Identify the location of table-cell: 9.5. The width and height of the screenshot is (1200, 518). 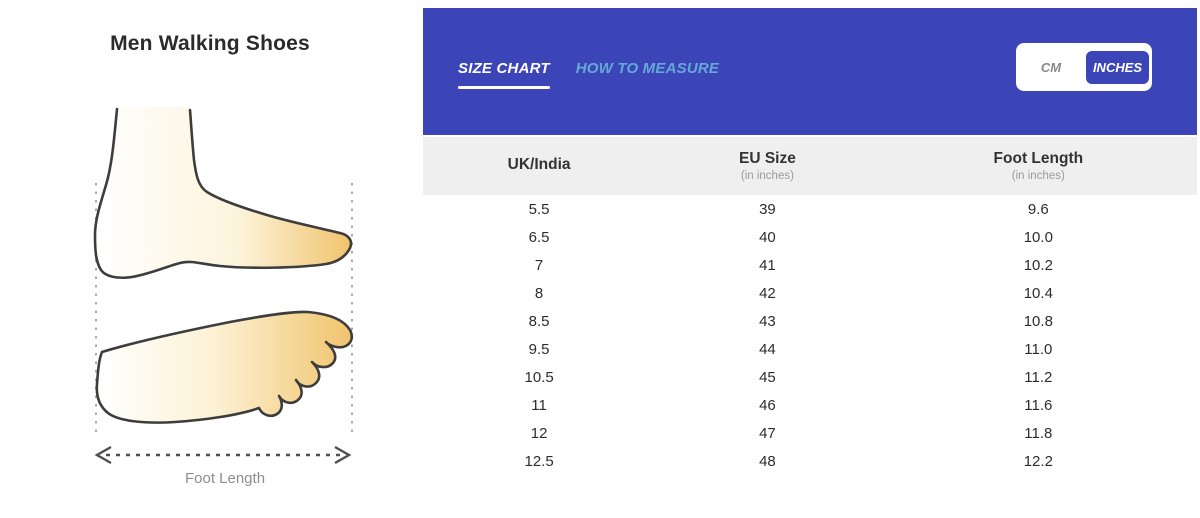
(539, 349).